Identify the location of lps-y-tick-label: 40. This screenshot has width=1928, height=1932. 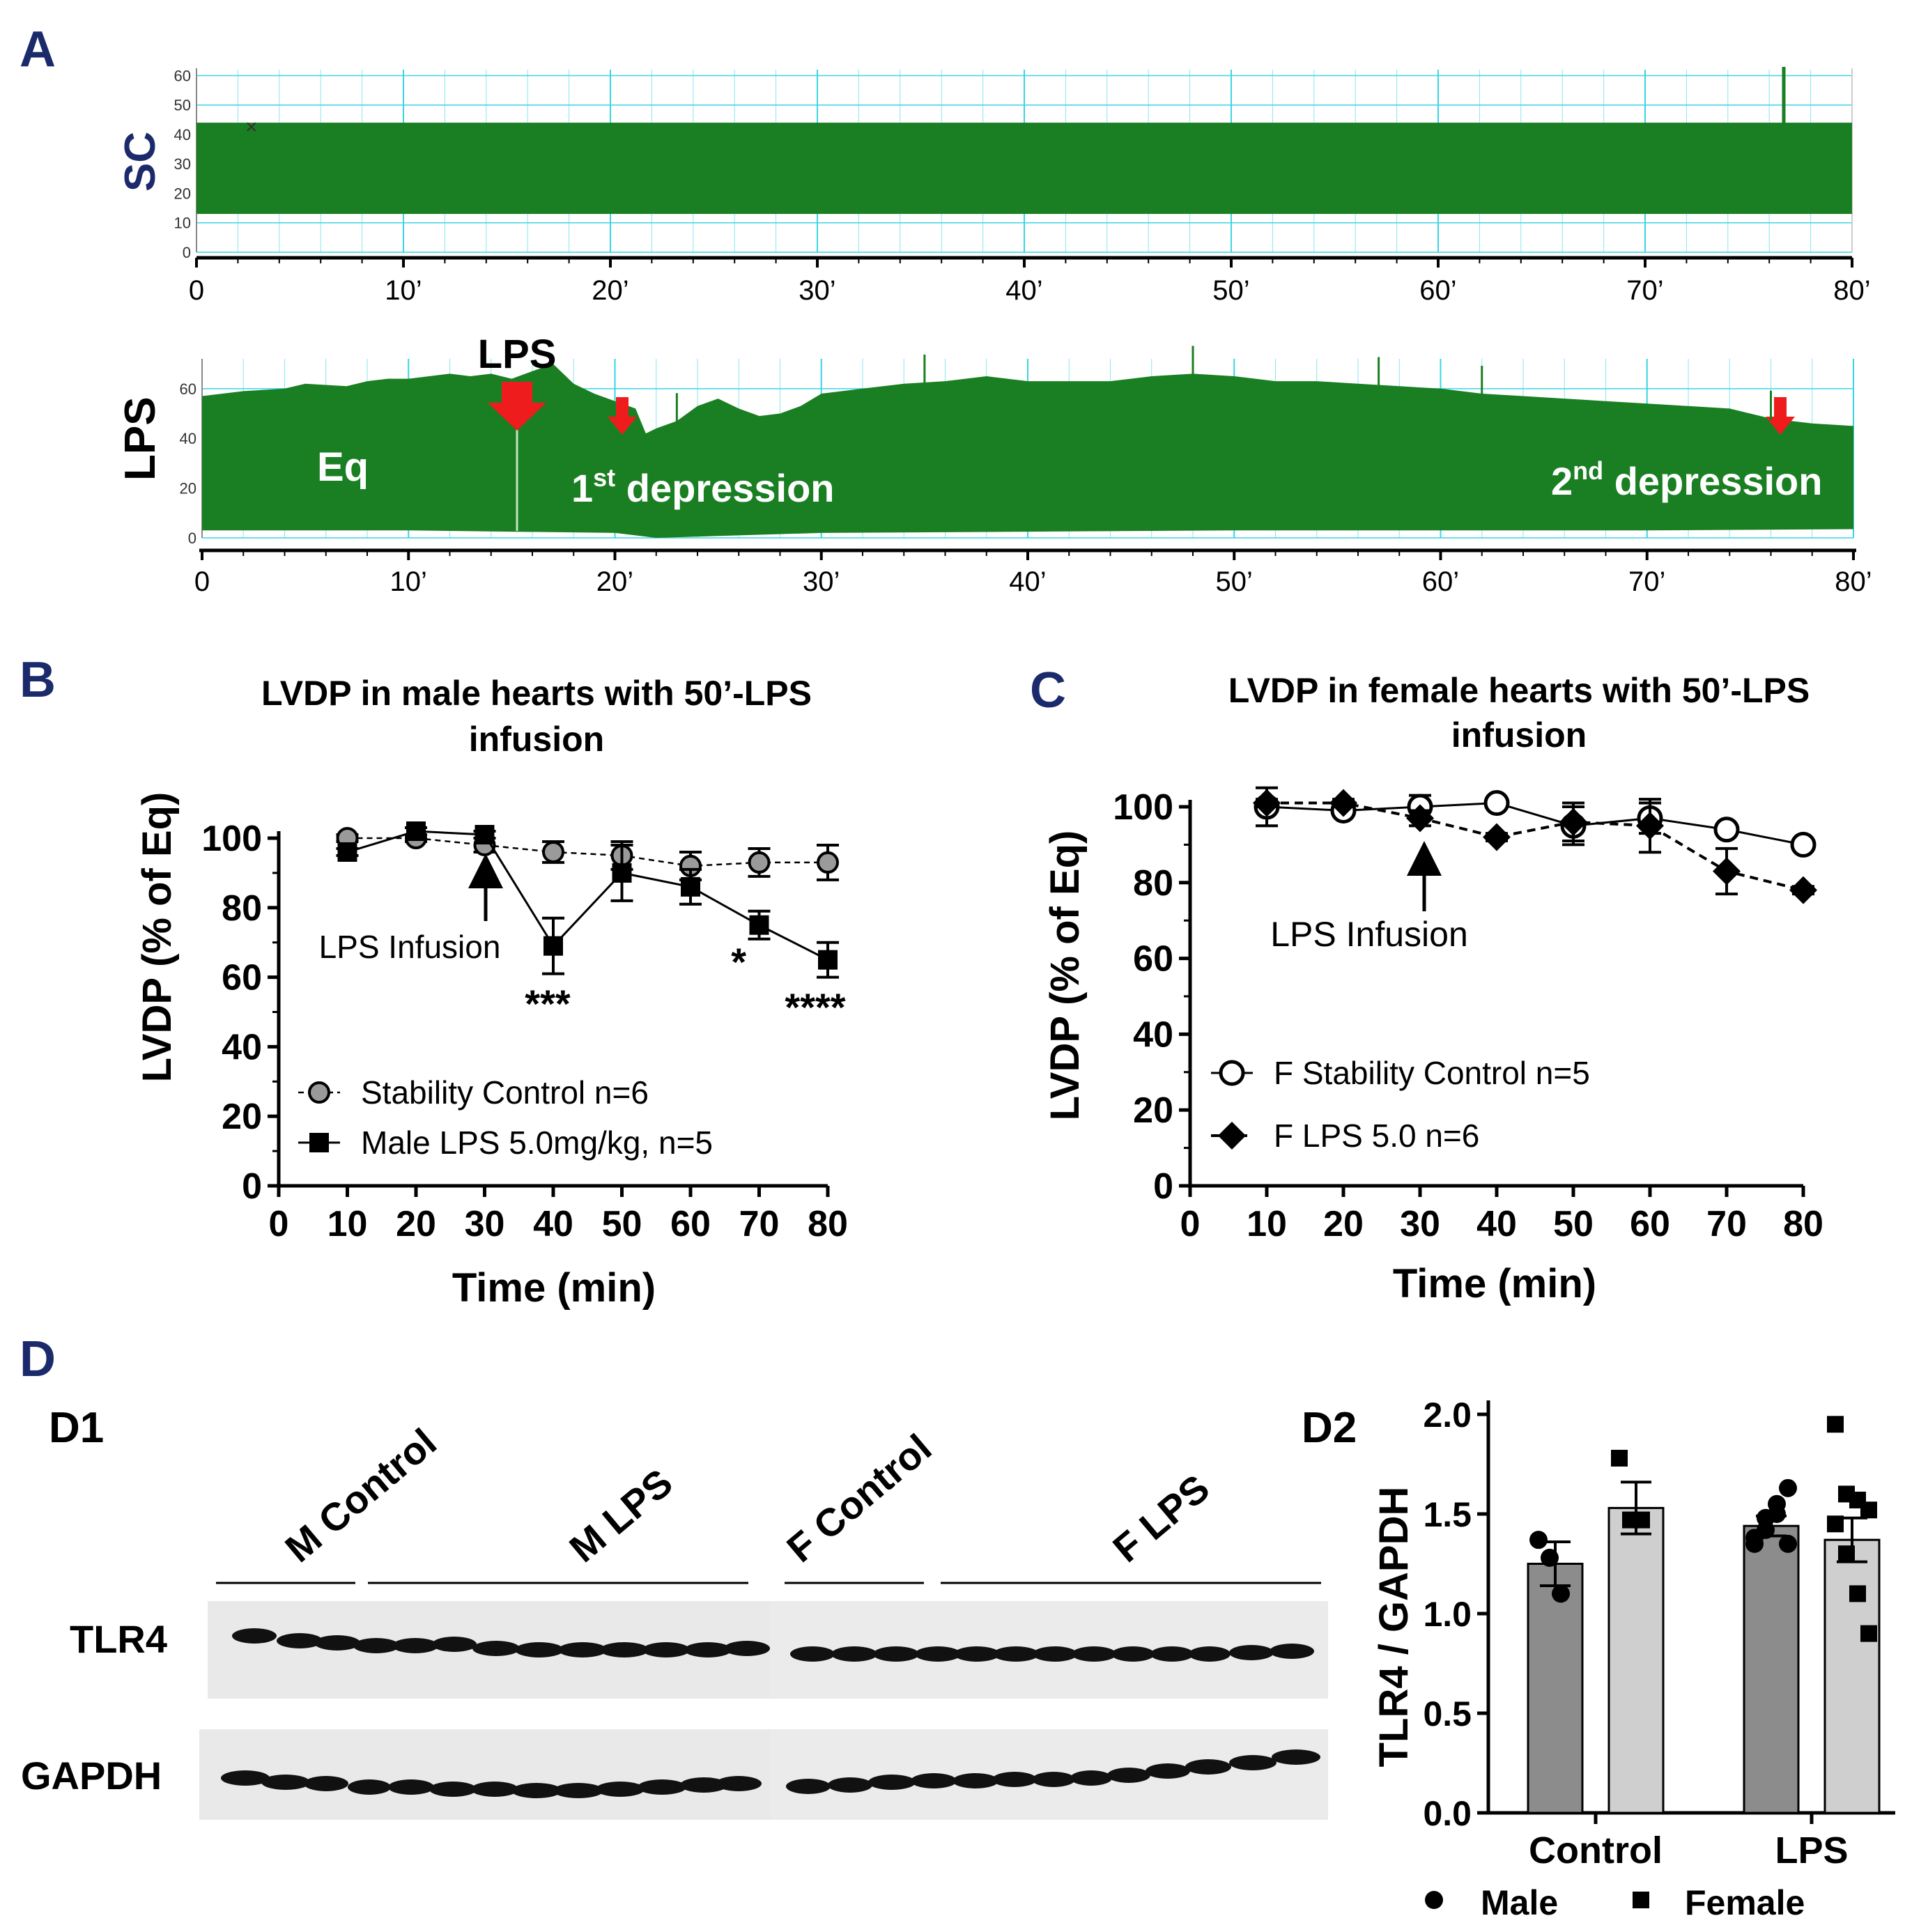
(188, 439).